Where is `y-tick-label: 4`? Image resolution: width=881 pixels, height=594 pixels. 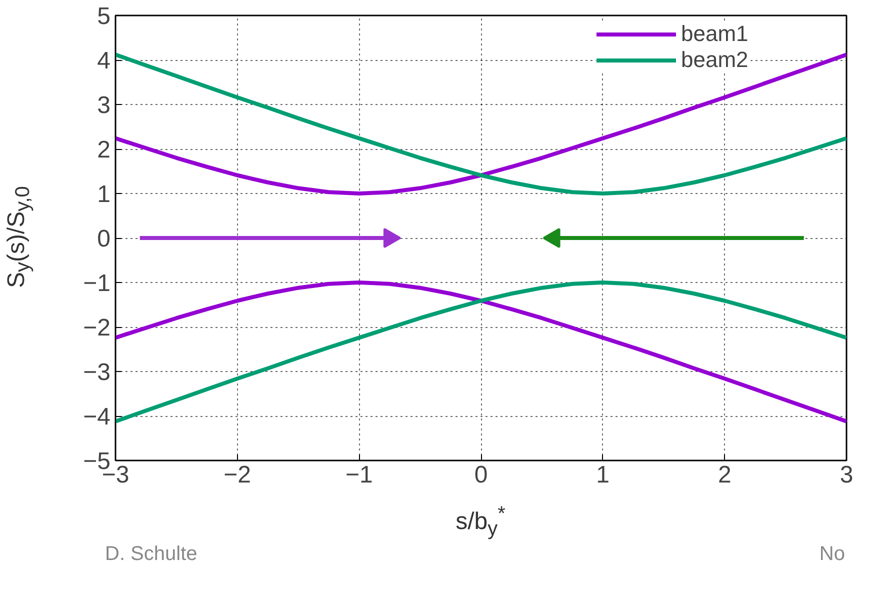
y-tick-label: 4 is located at coordinates (104, 61).